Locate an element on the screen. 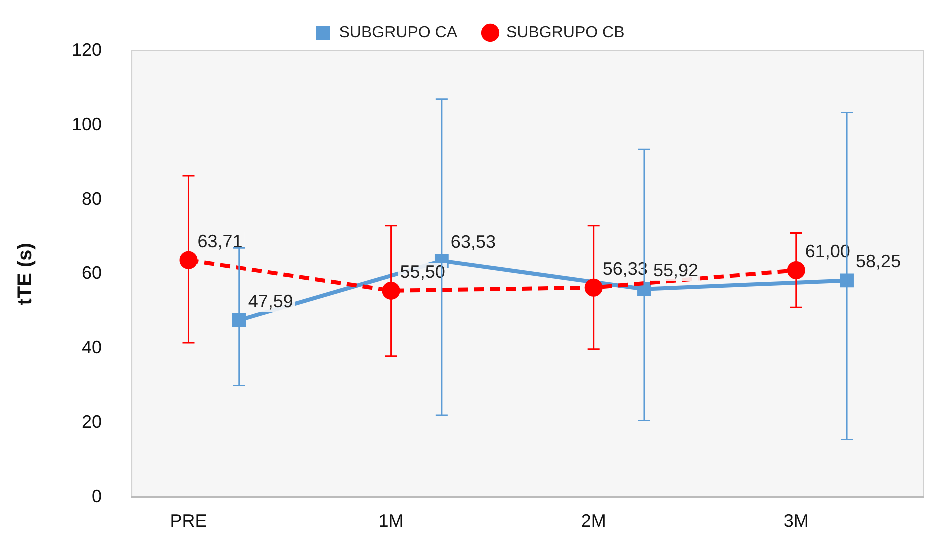  legend-label: SUBGRUPO CB is located at coordinates (565, 33).